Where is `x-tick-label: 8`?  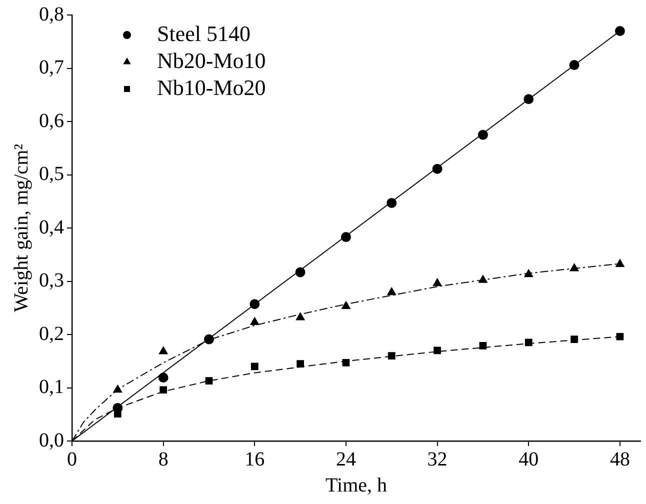 x-tick-label: 8 is located at coordinates (163, 459).